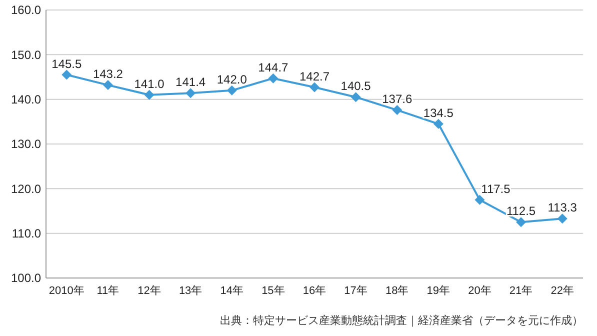 This screenshot has height=336, width=597. Describe the element at coordinates (356, 86) in the screenshot. I see `data-label: 140.5` at that location.